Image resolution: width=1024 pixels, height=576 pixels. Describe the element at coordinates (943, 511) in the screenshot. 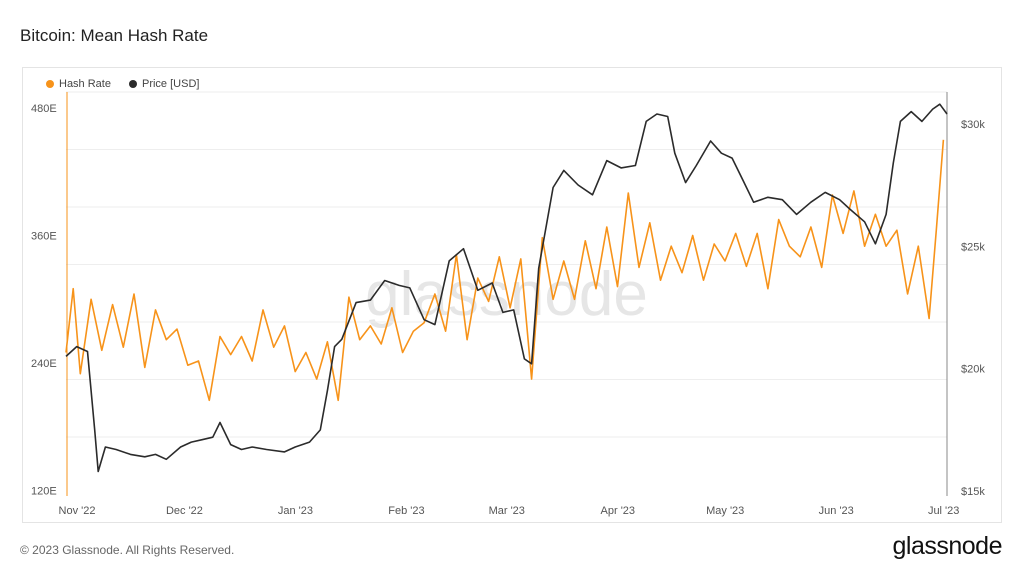

I see `x-tick-label: Jul '23` at that location.